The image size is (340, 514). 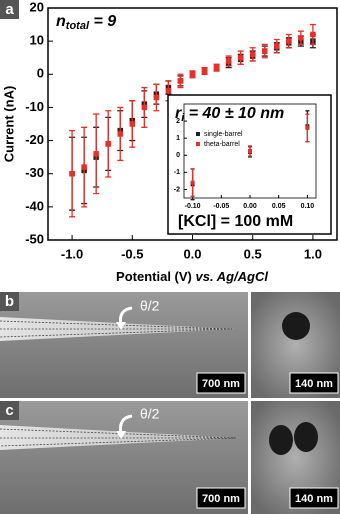 I want to click on y-tick-label: -2, so click(x=177, y=189).